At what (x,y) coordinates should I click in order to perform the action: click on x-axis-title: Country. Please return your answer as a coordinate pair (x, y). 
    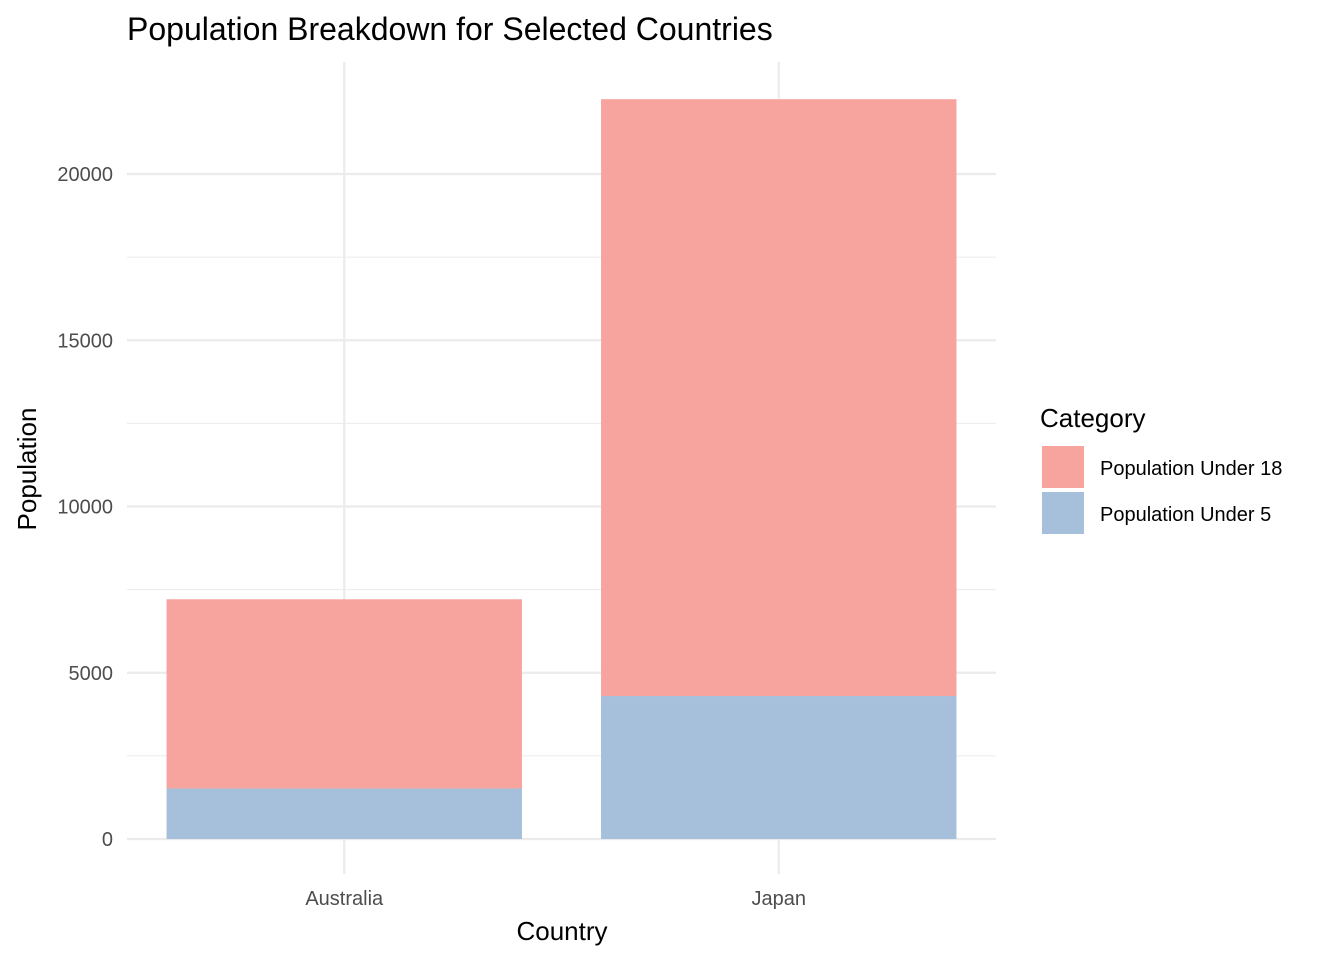
    Looking at the image, I should click on (561, 931).